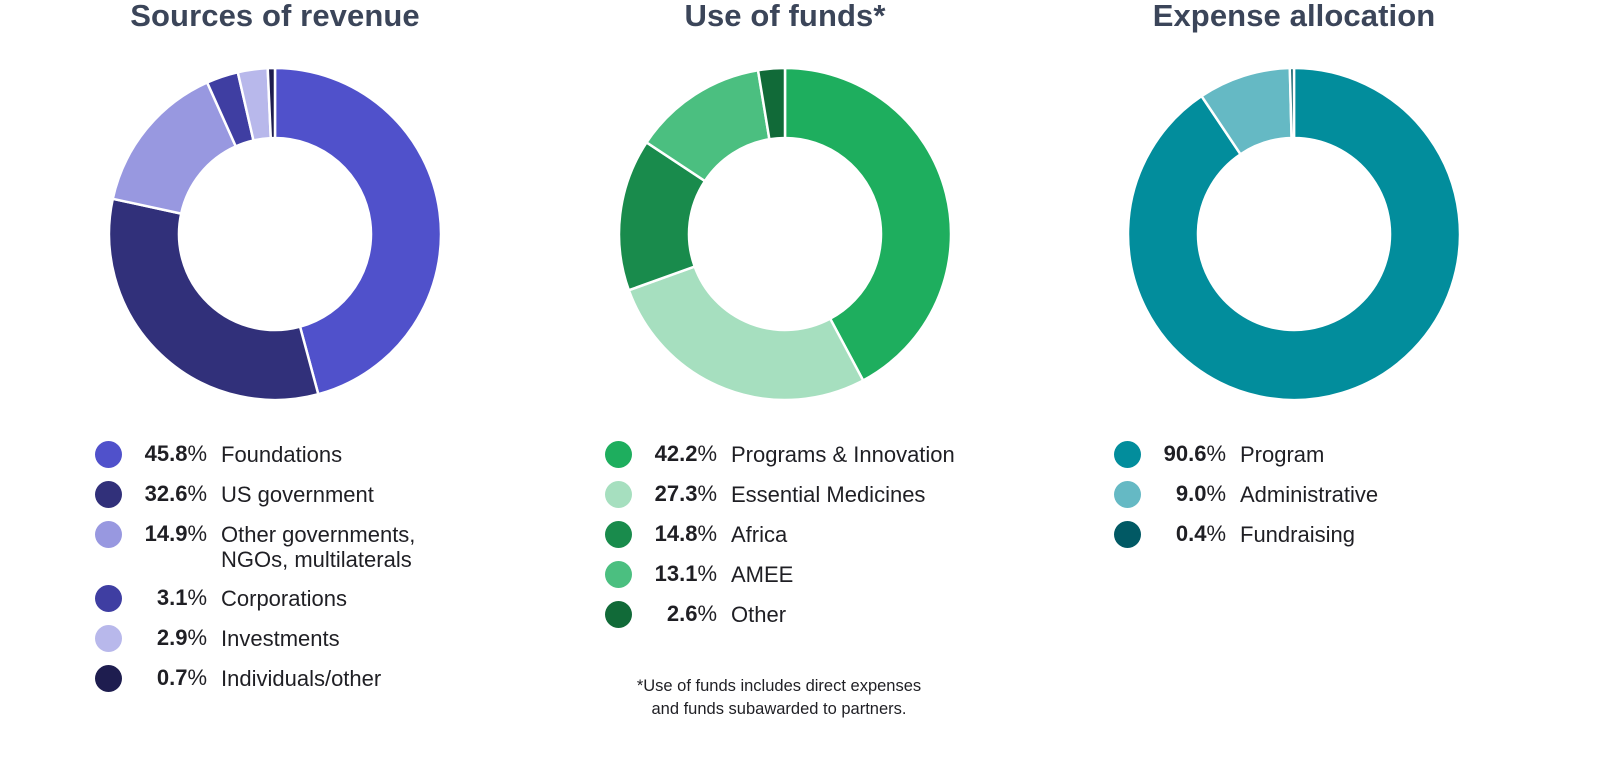 The height and width of the screenshot is (762, 1600). I want to click on legend-label: Corporations, so click(284, 598).